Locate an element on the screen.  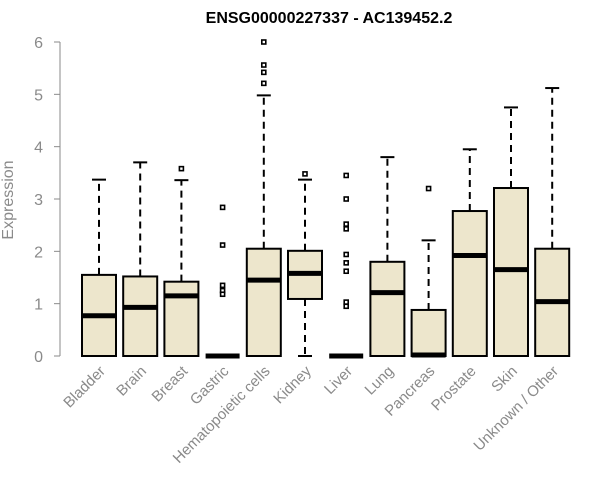
box-unknown-other is located at coordinates (552, 222).